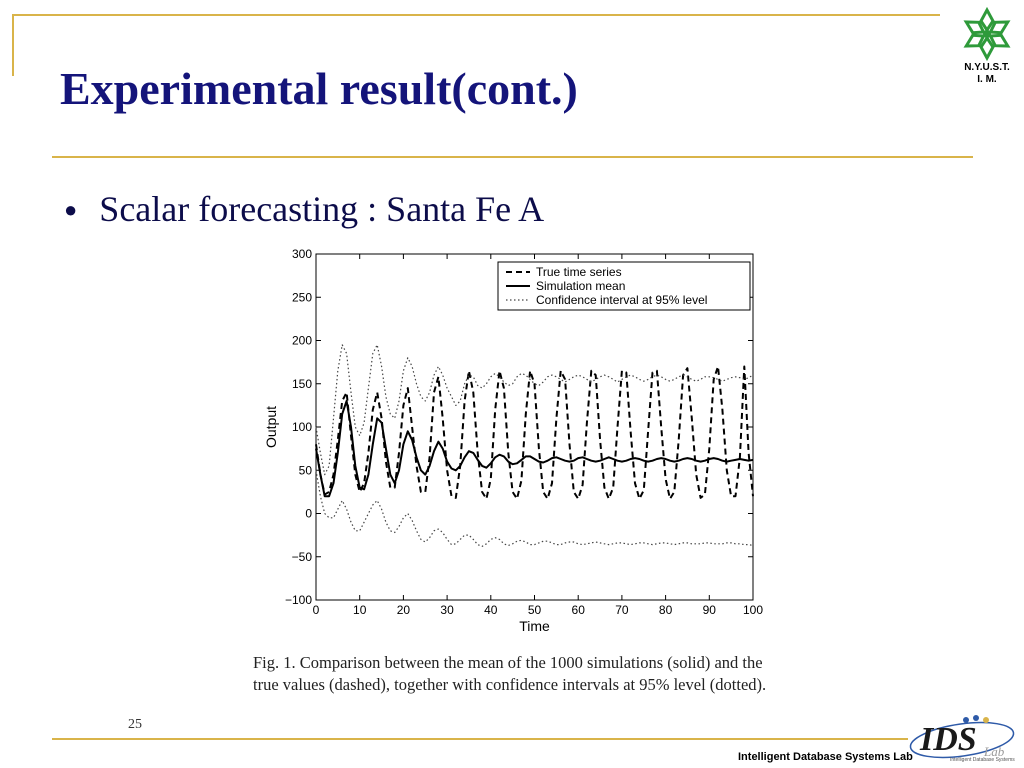 The height and width of the screenshot is (768, 1024). Describe the element at coordinates (579, 610) in the screenshot. I see `x-tick-label: 60` at that location.